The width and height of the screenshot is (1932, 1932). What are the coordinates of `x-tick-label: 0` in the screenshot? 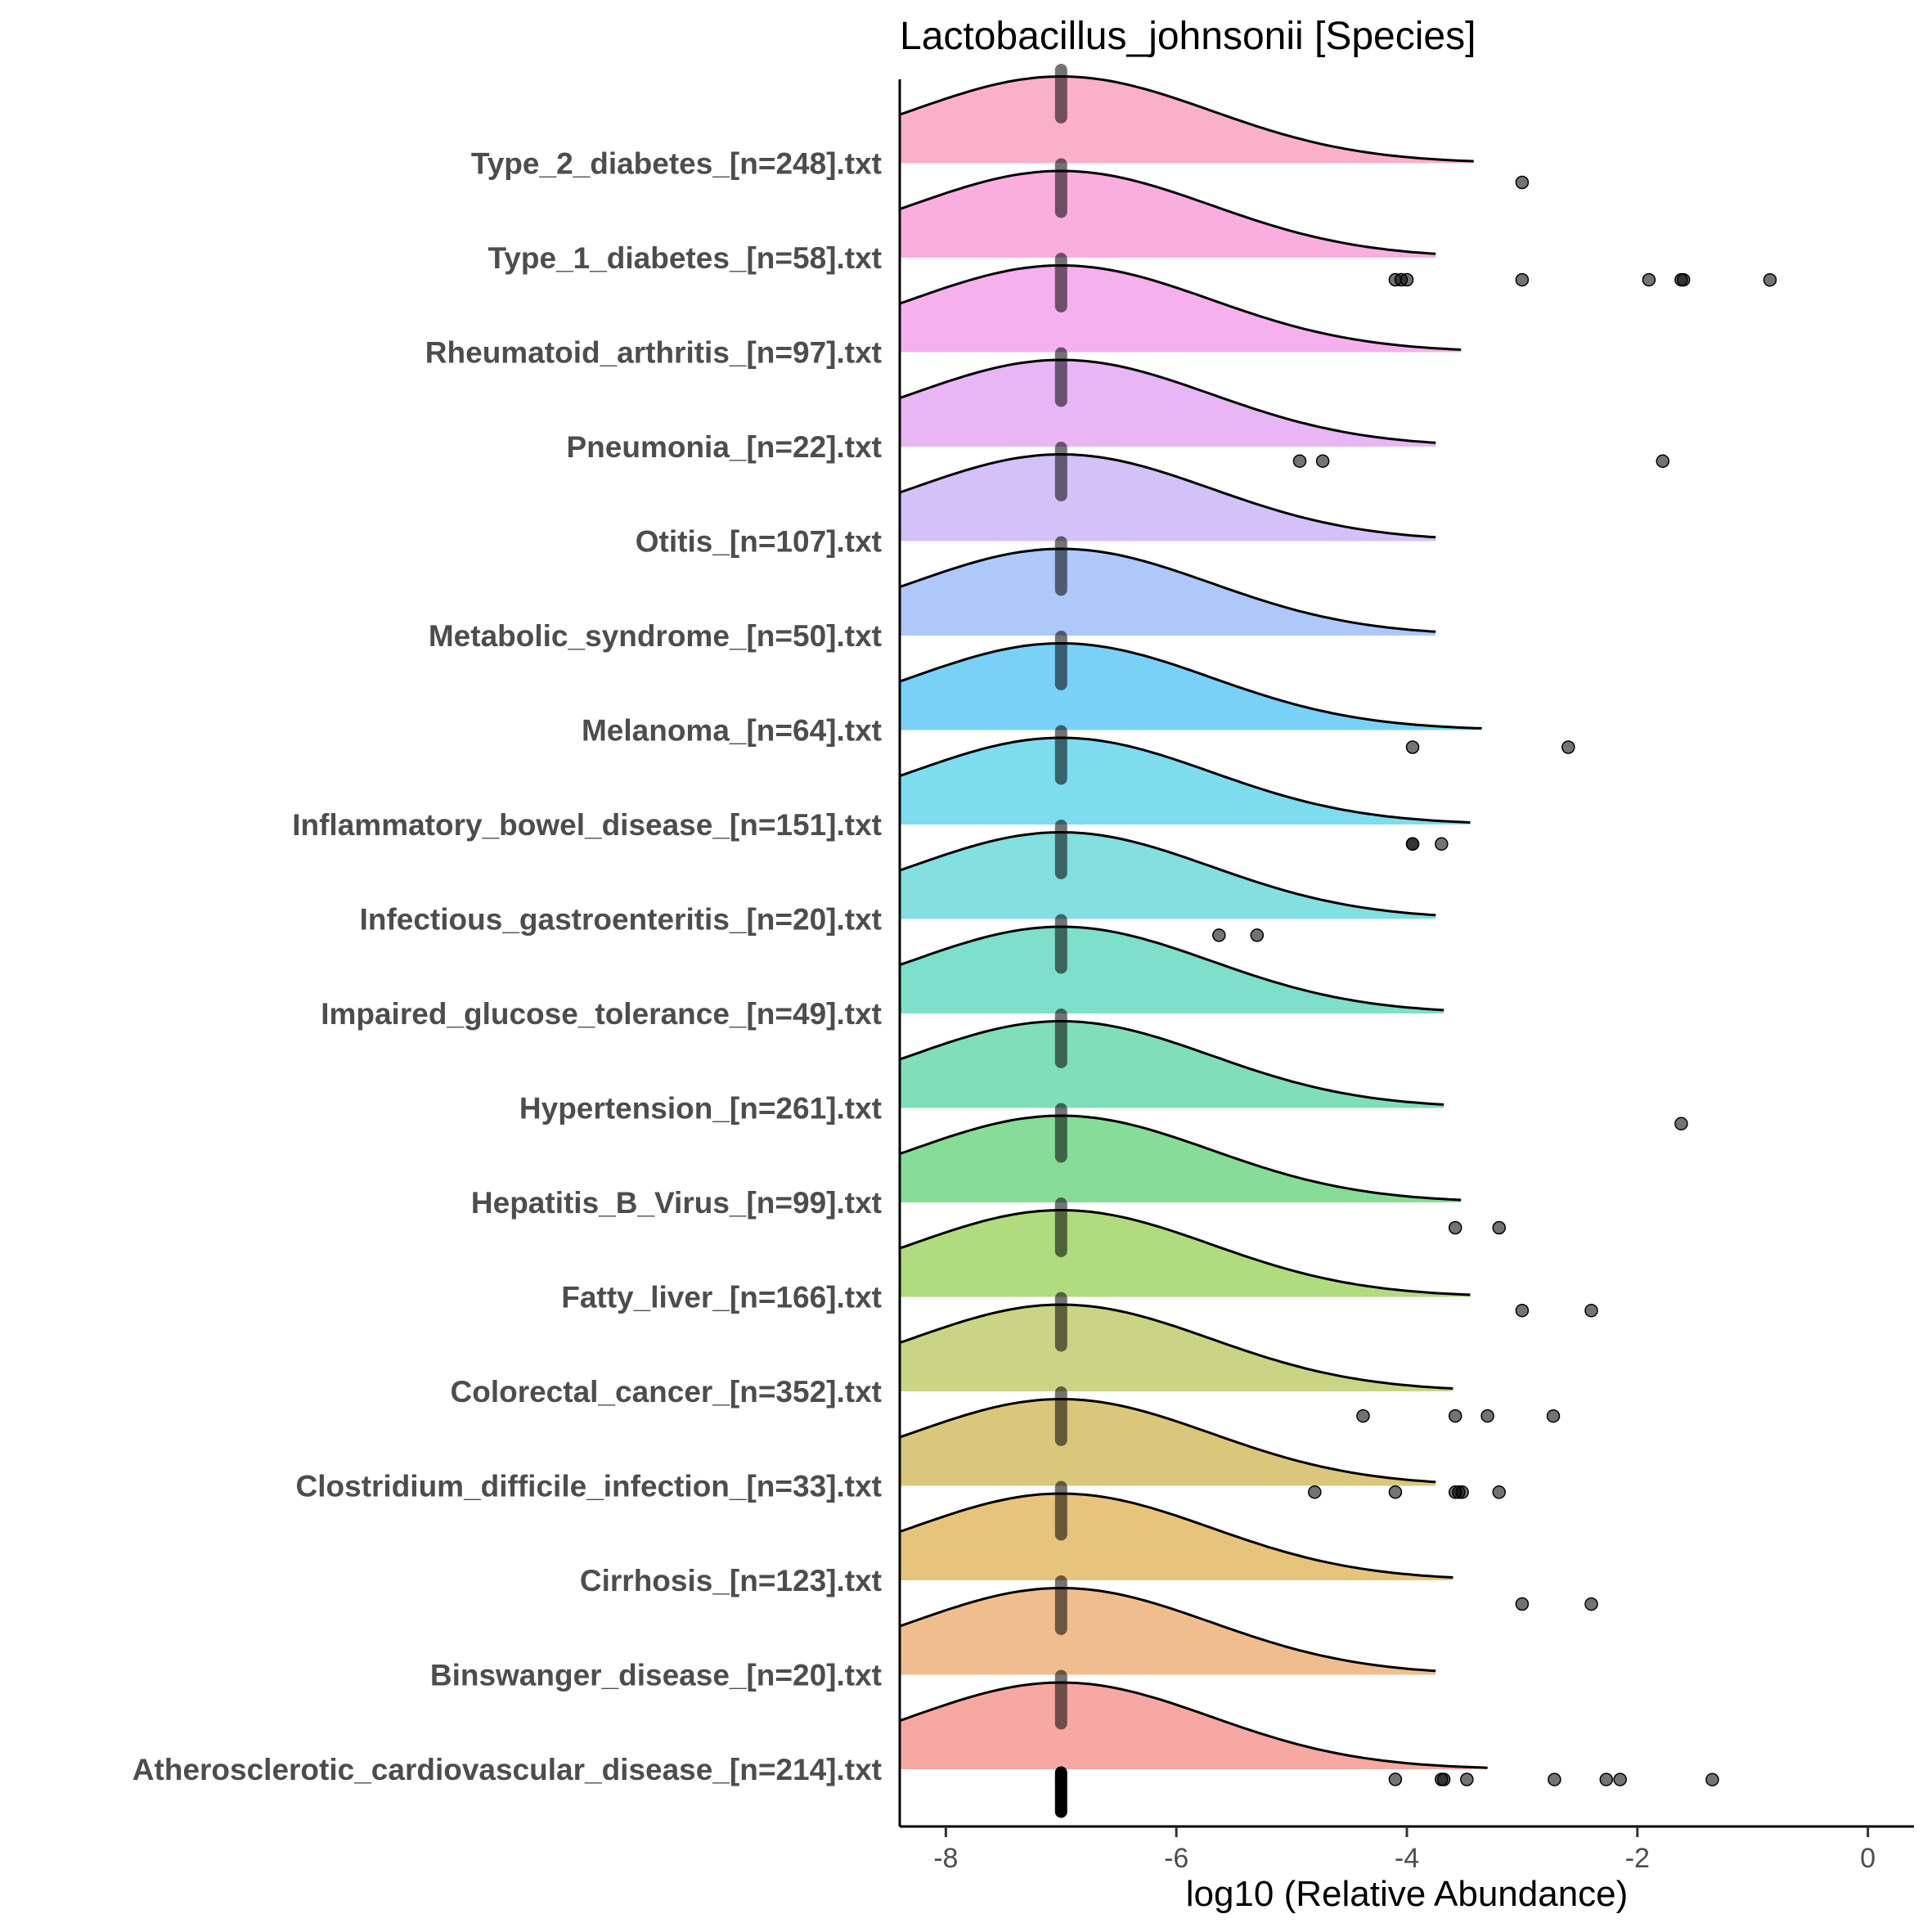 It's located at (1868, 1858).